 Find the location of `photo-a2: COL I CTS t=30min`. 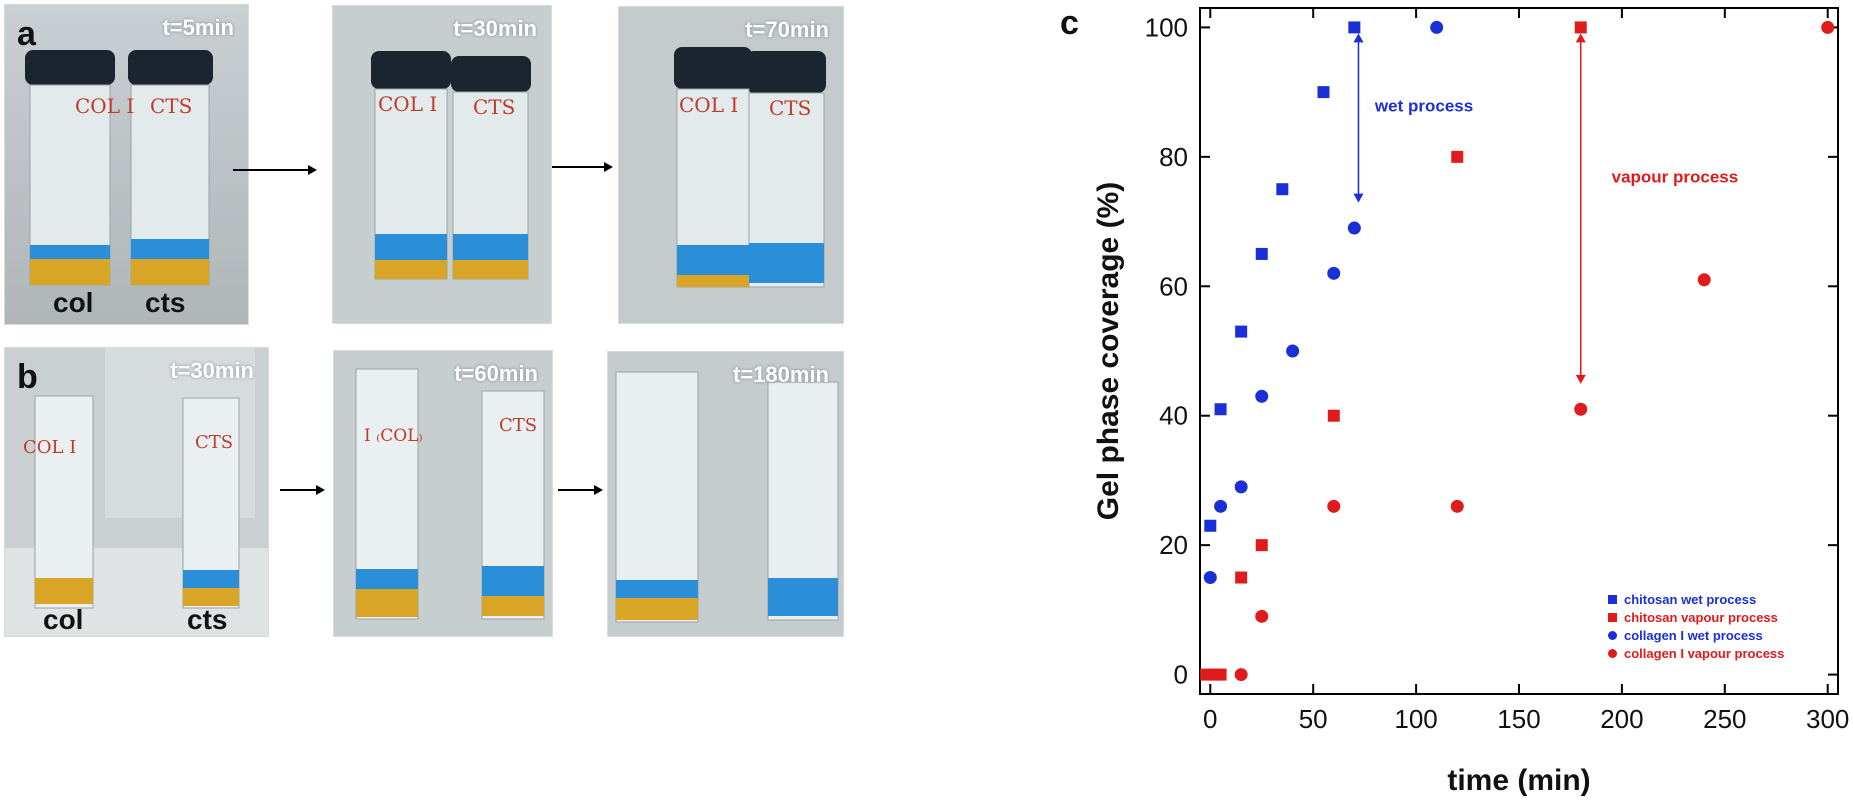

photo-a2: COL I CTS t=30min is located at coordinates (442, 164).